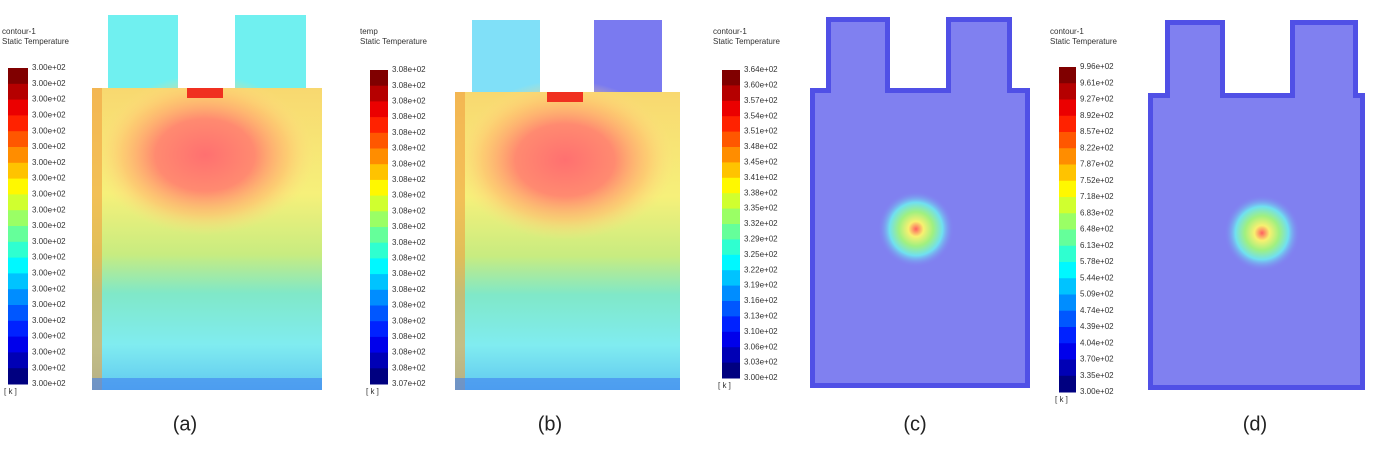 Image resolution: width=1386 pixels, height=457 pixels. Describe the element at coordinates (1097, 261) in the screenshot. I see `scale-label: 5.78e+02` at that location.